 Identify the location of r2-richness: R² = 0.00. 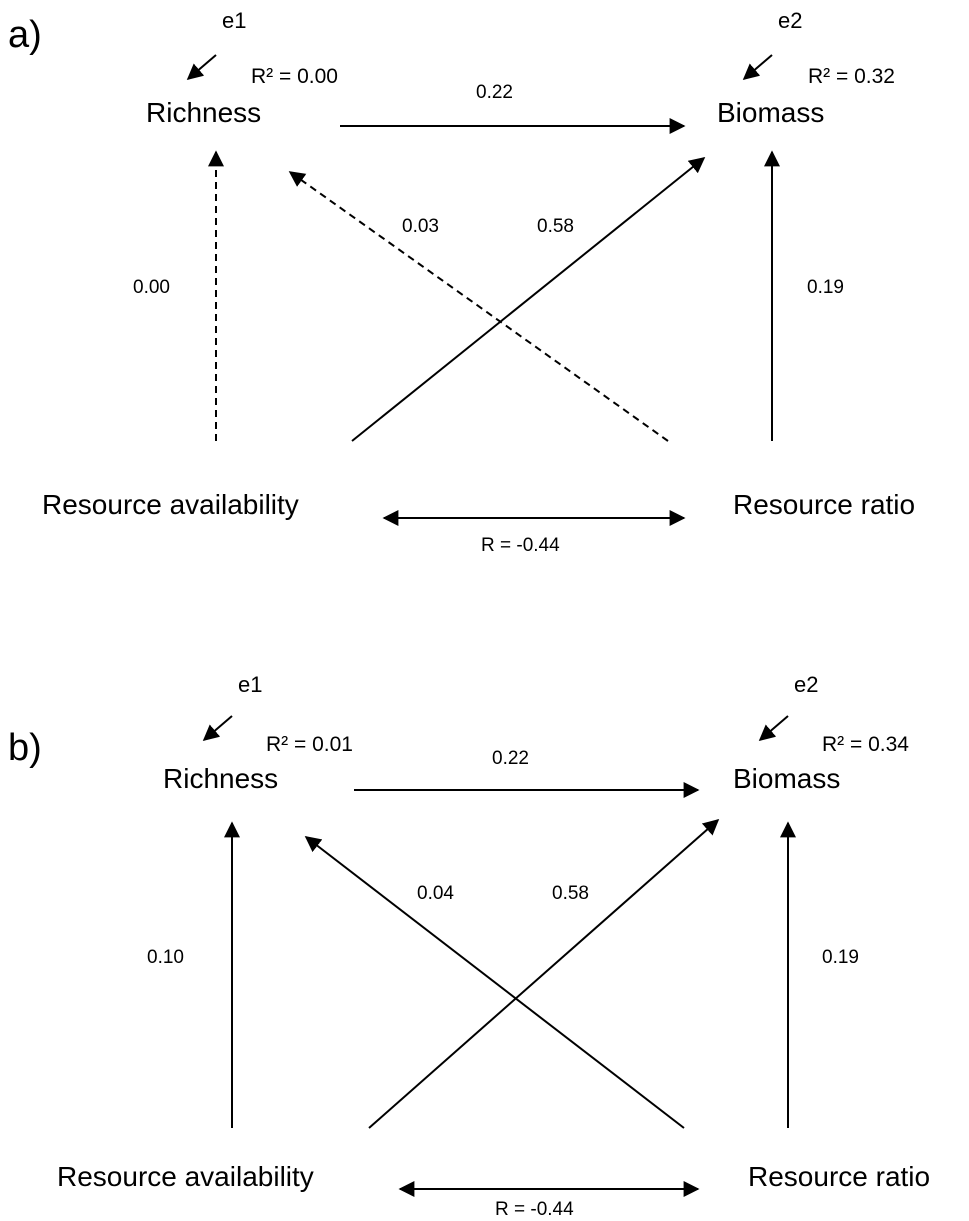
(294, 76).